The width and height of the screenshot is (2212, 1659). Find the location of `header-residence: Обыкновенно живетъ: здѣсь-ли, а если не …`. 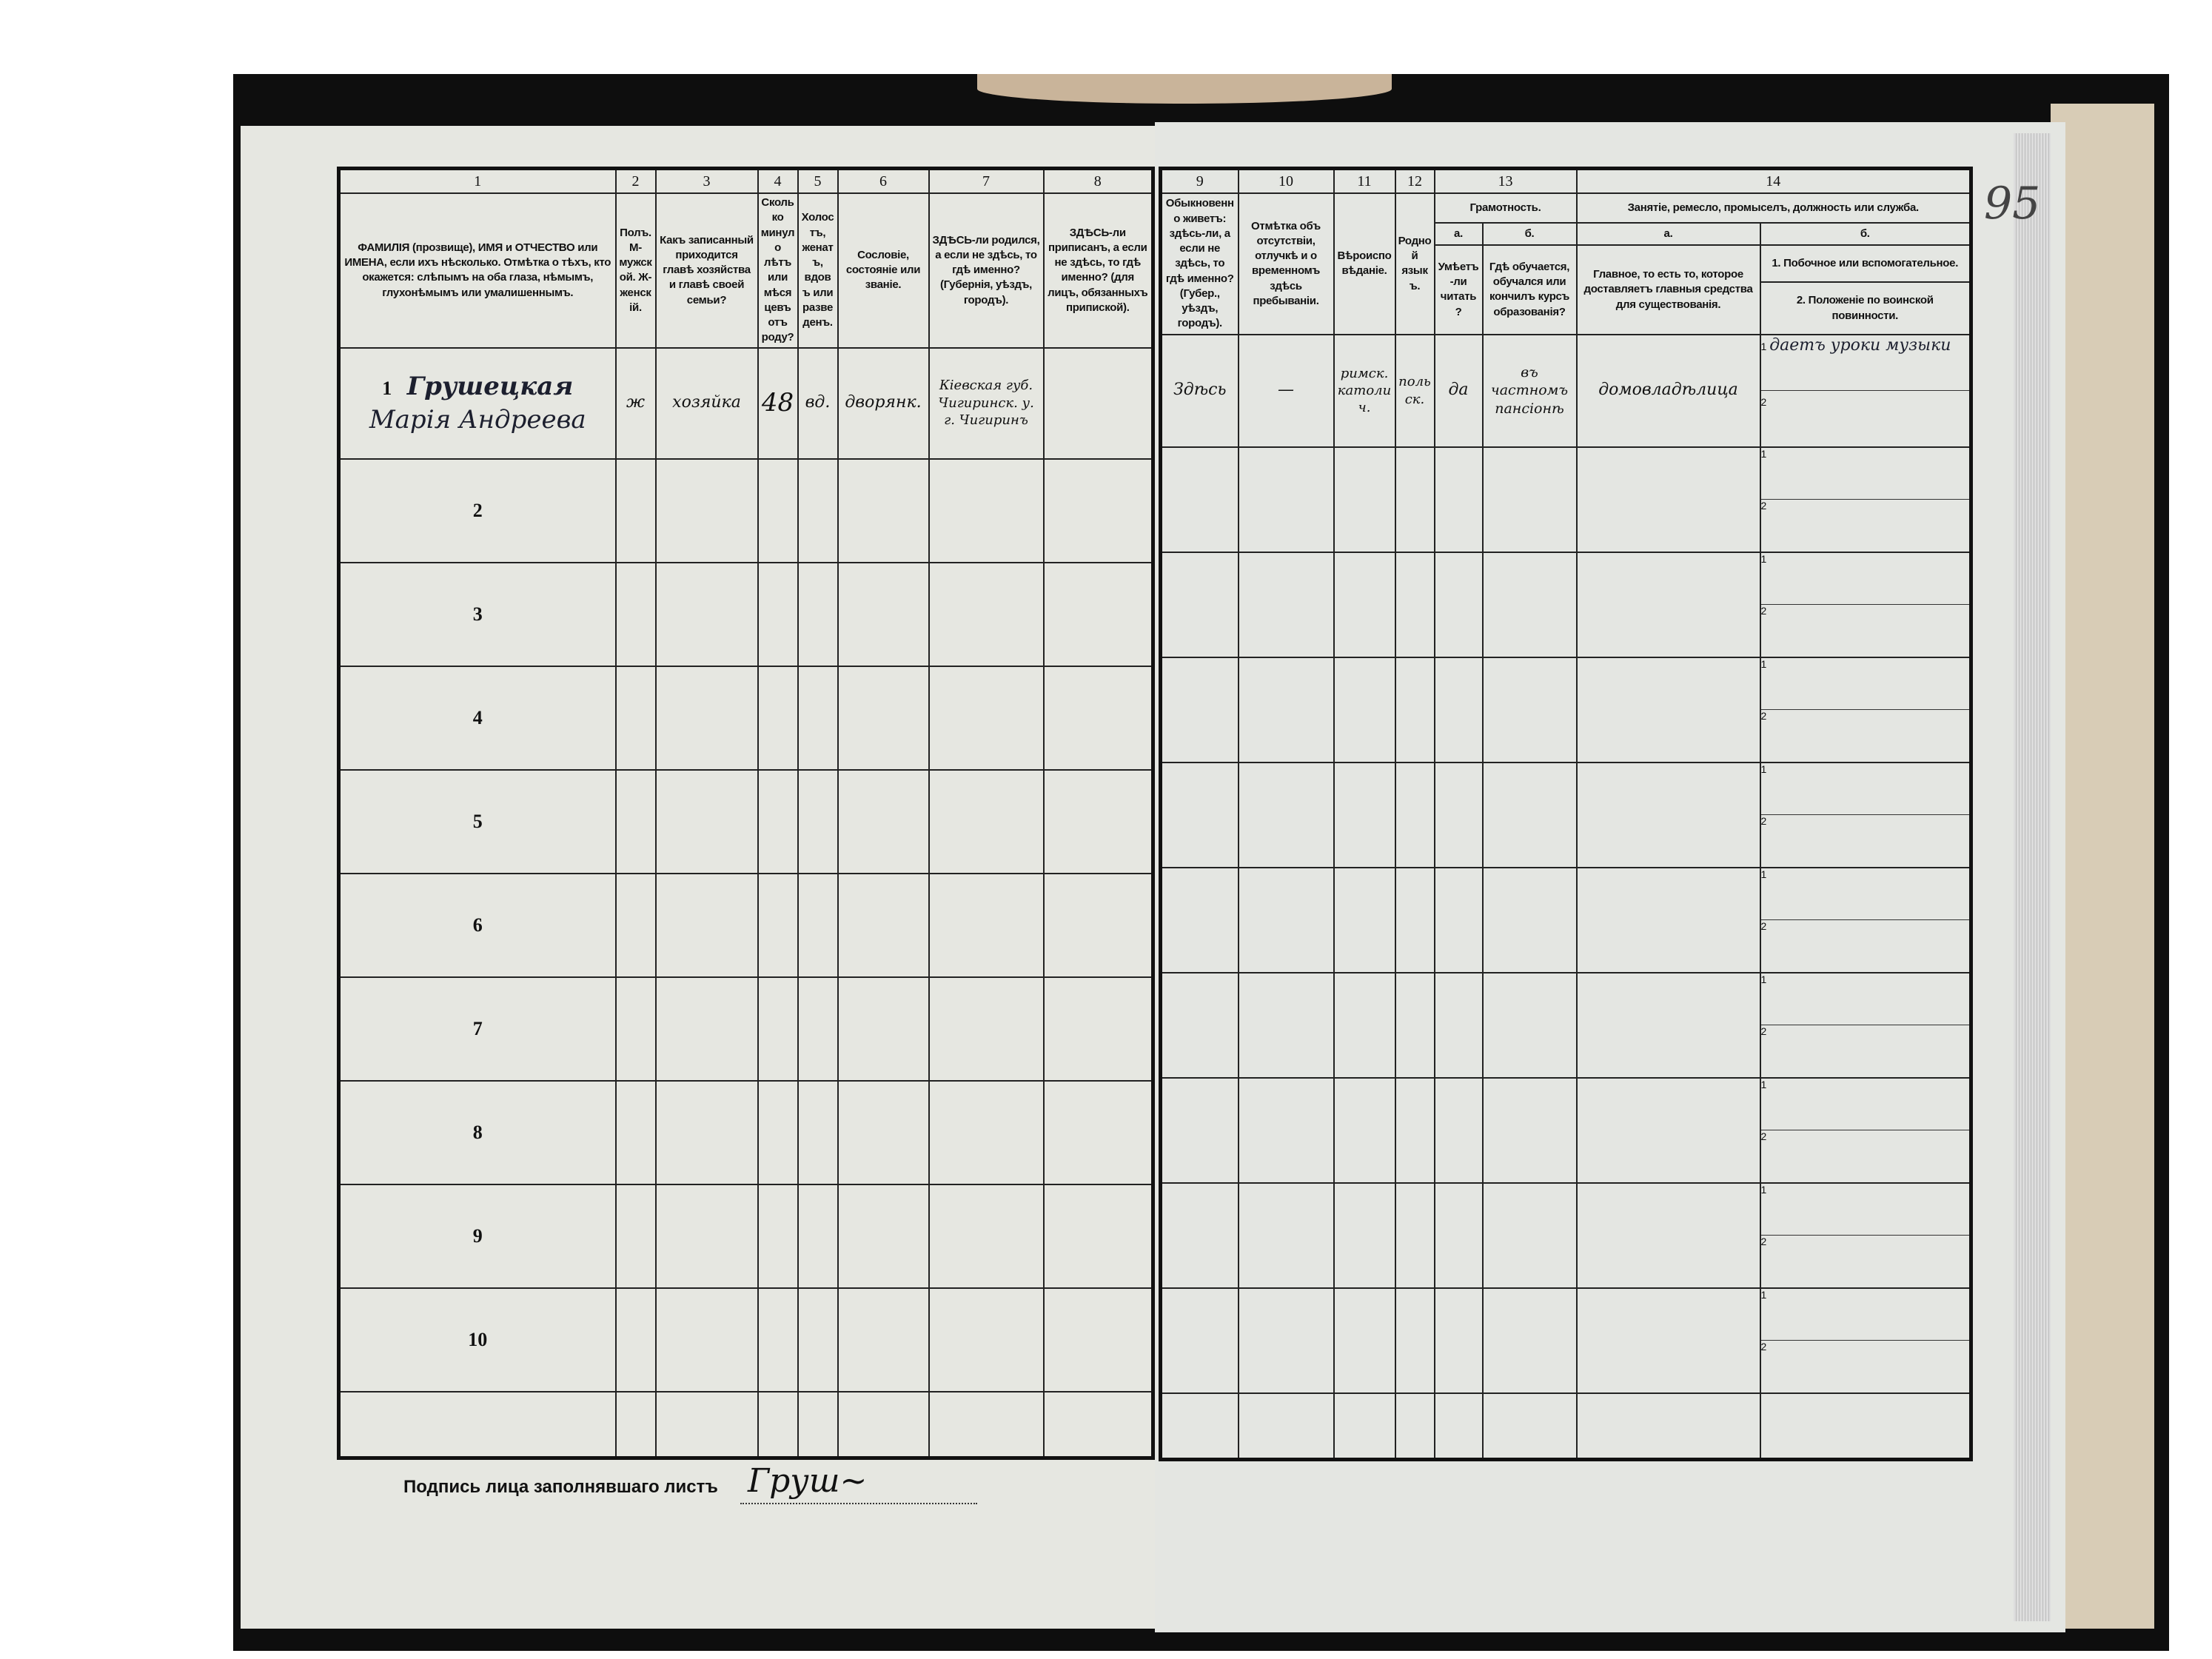

header-residence: Обыкновенно живетъ: здѣсь-ли, а если не … is located at coordinates (1199, 263).